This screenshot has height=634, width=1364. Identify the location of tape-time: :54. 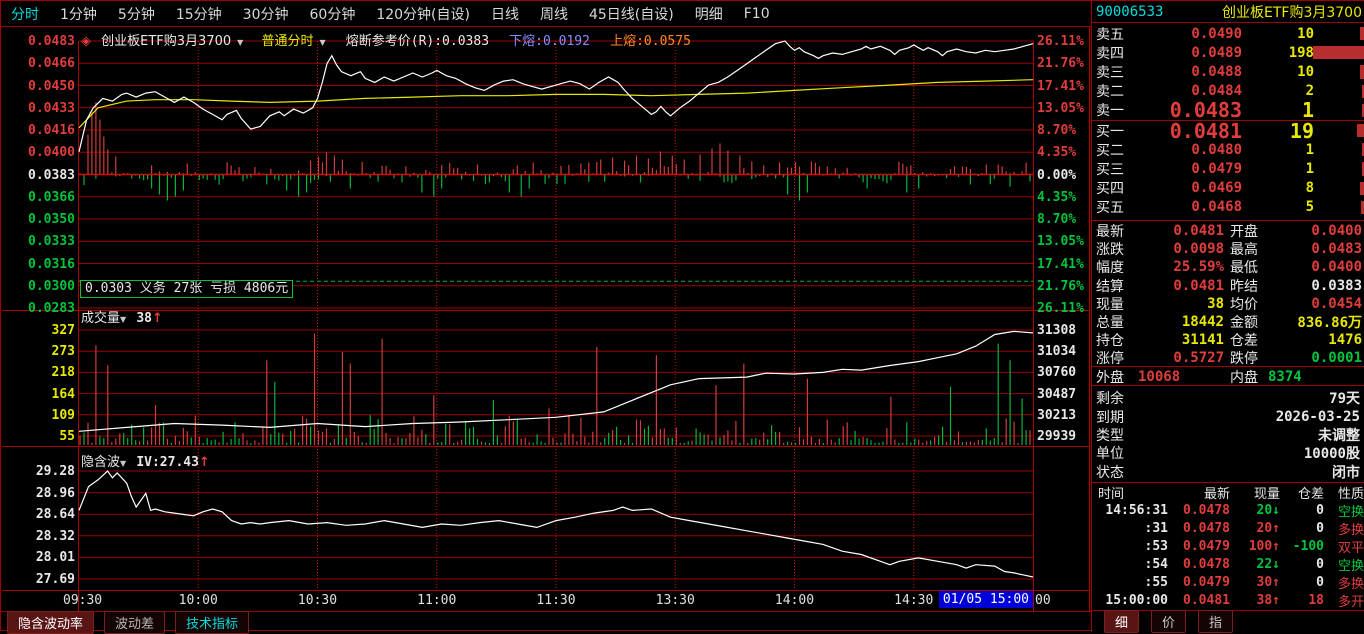
(1132, 564).